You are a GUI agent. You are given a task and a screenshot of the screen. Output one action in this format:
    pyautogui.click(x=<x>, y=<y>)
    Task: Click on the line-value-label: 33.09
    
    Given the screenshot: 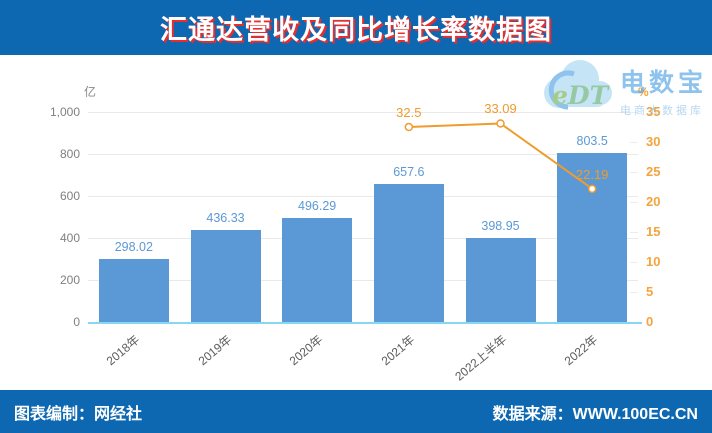 What is the action you would take?
    pyautogui.click(x=500, y=109)
    